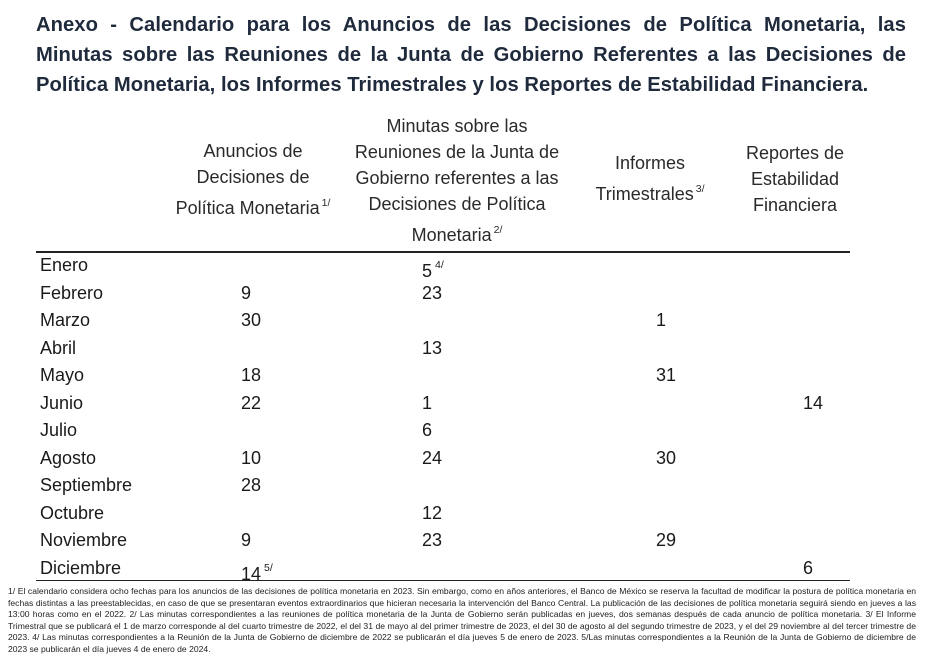  I want to click on reportes-cell: 6, so click(808, 568).